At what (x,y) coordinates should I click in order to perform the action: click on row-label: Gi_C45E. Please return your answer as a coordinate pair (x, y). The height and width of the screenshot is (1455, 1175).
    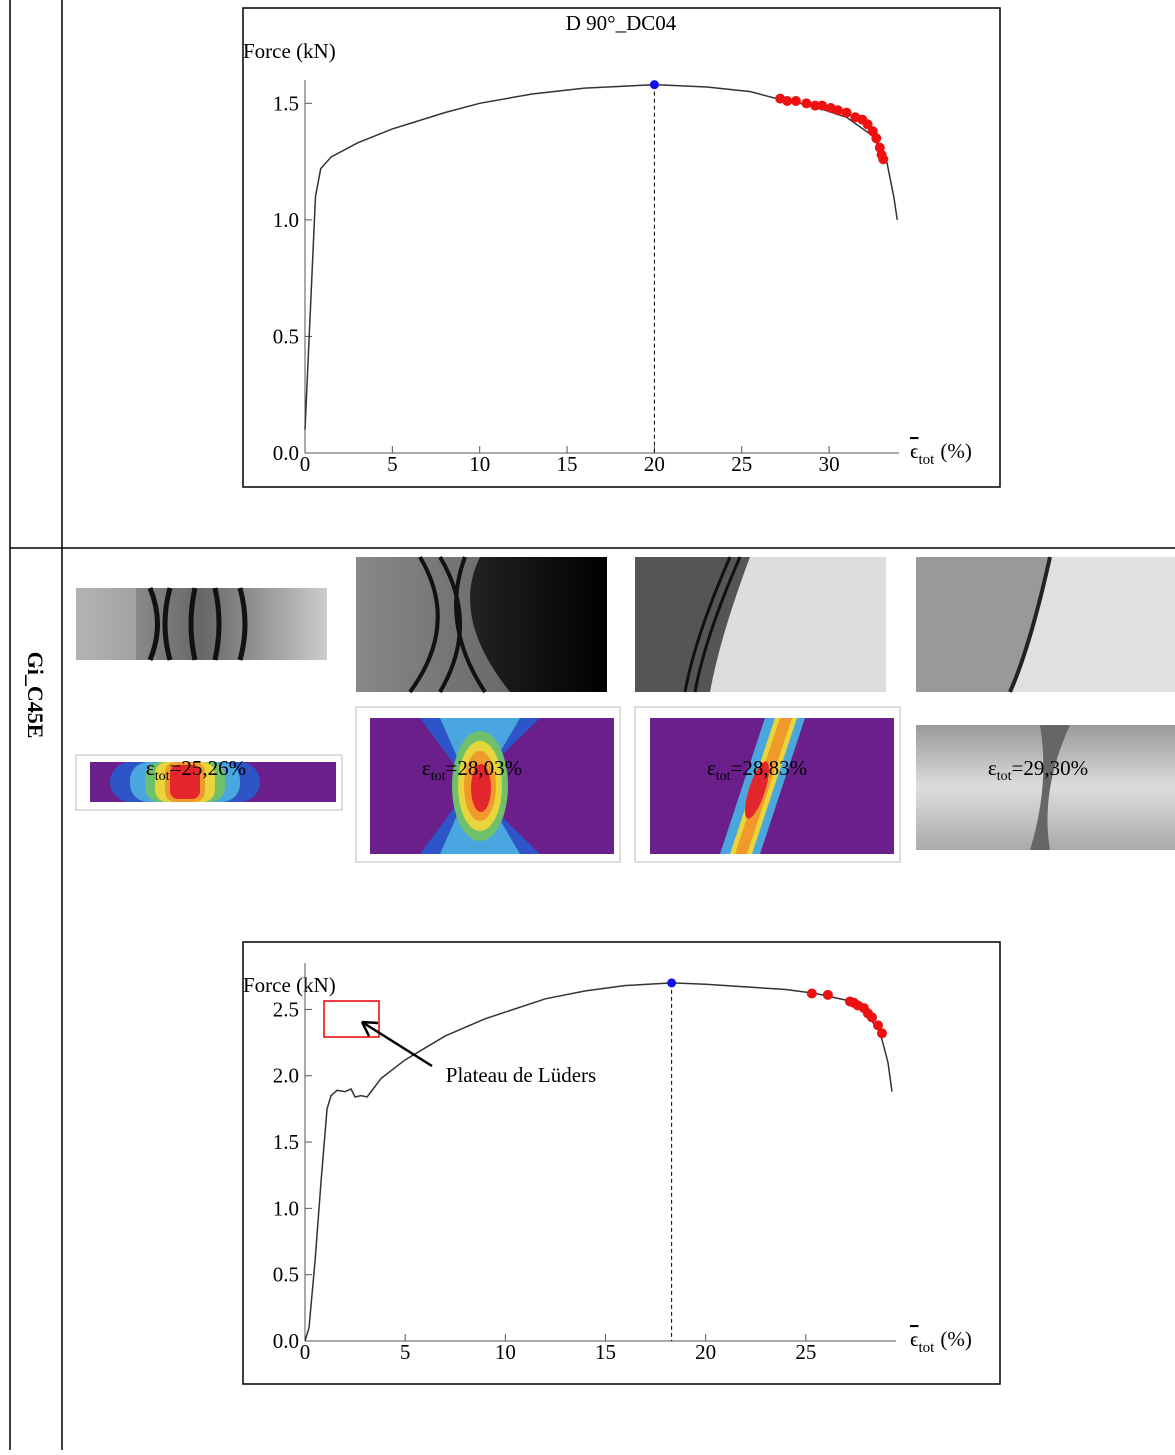
    Looking at the image, I should click on (35, 695).